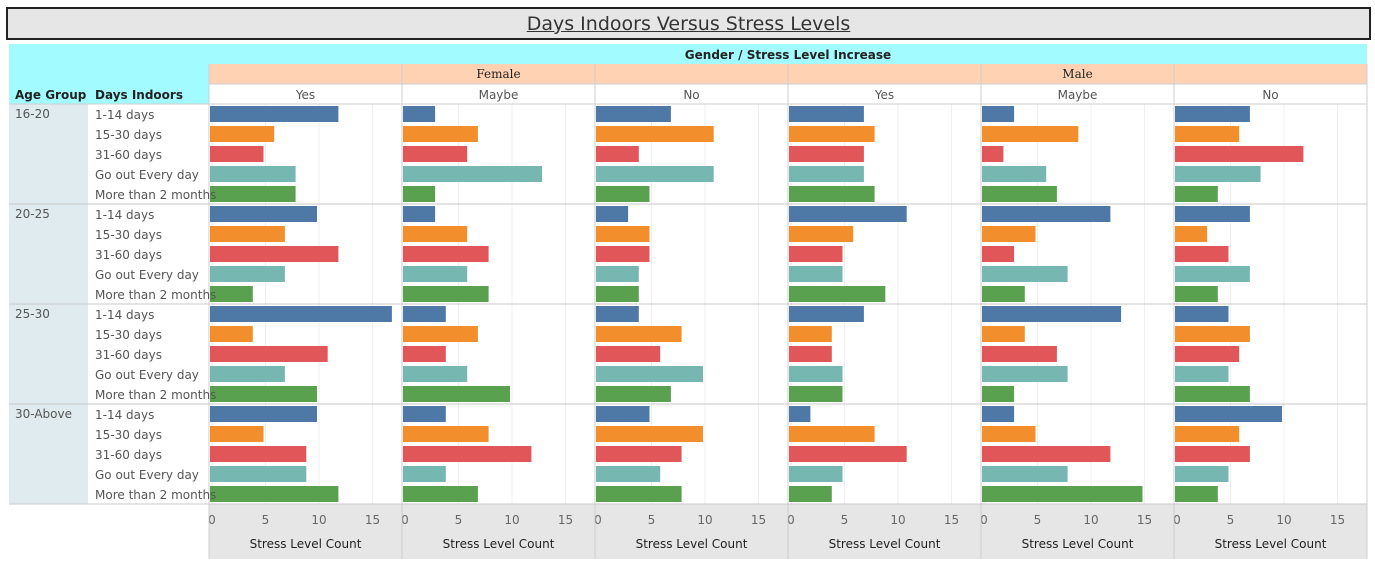  What do you see at coordinates (124, 115) in the screenshot?
I see `days-indoors-label: 1-14 days` at bounding box center [124, 115].